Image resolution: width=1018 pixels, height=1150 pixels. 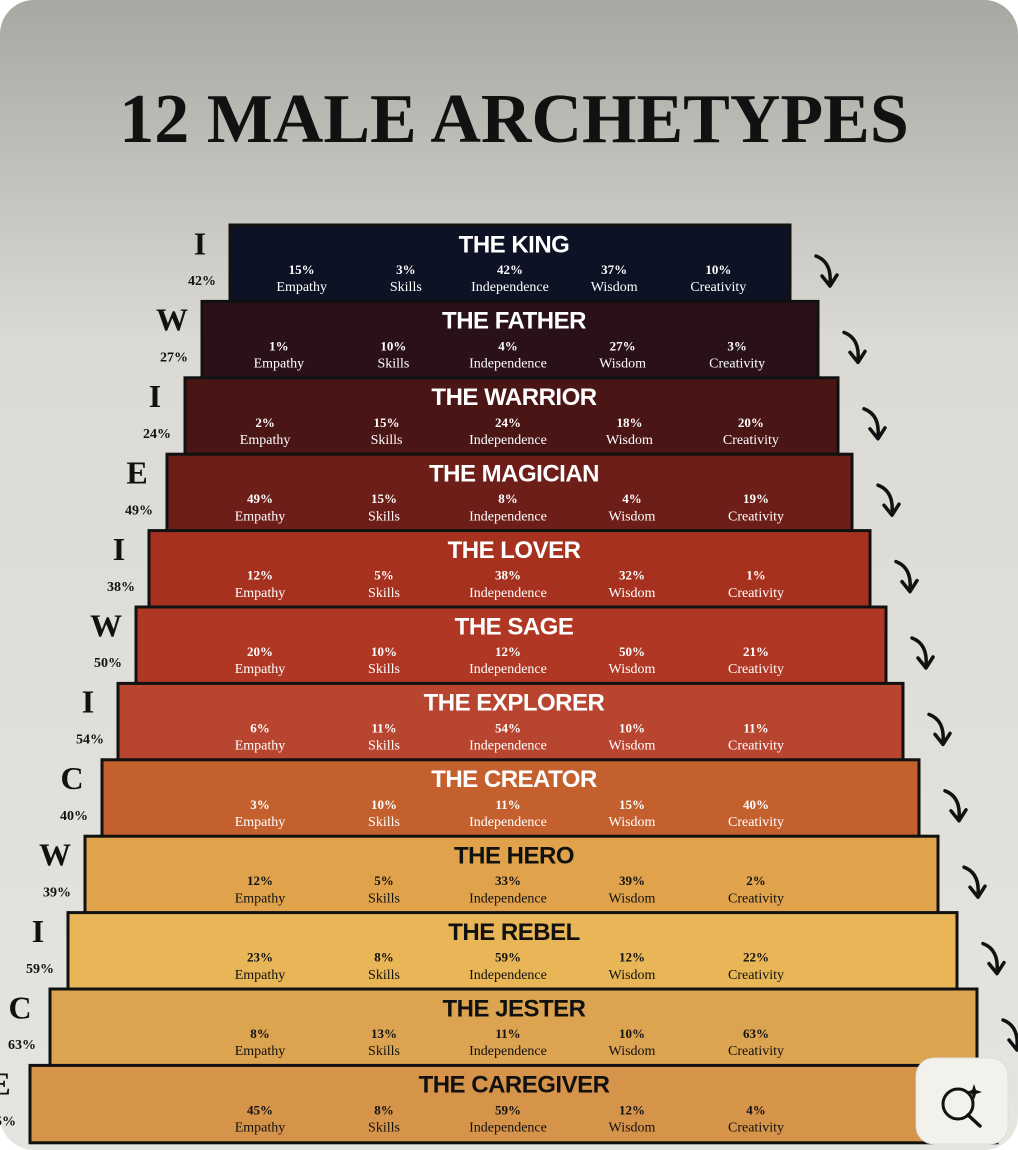 What do you see at coordinates (514, 856) in the screenshot?
I see `archetype-name: THE HERO` at bounding box center [514, 856].